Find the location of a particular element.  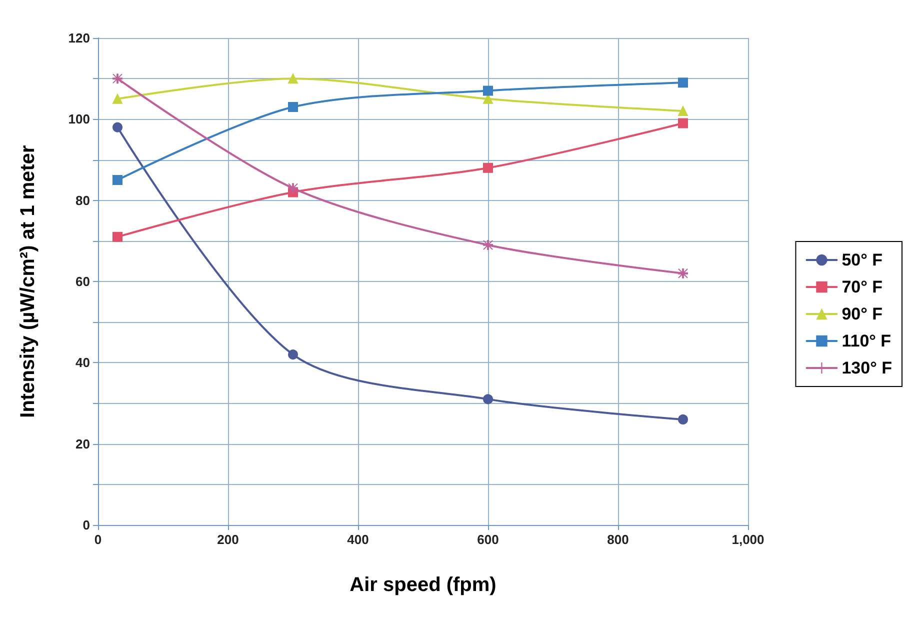

x-axis-title: Air speed (fpm) is located at coordinates (423, 585).